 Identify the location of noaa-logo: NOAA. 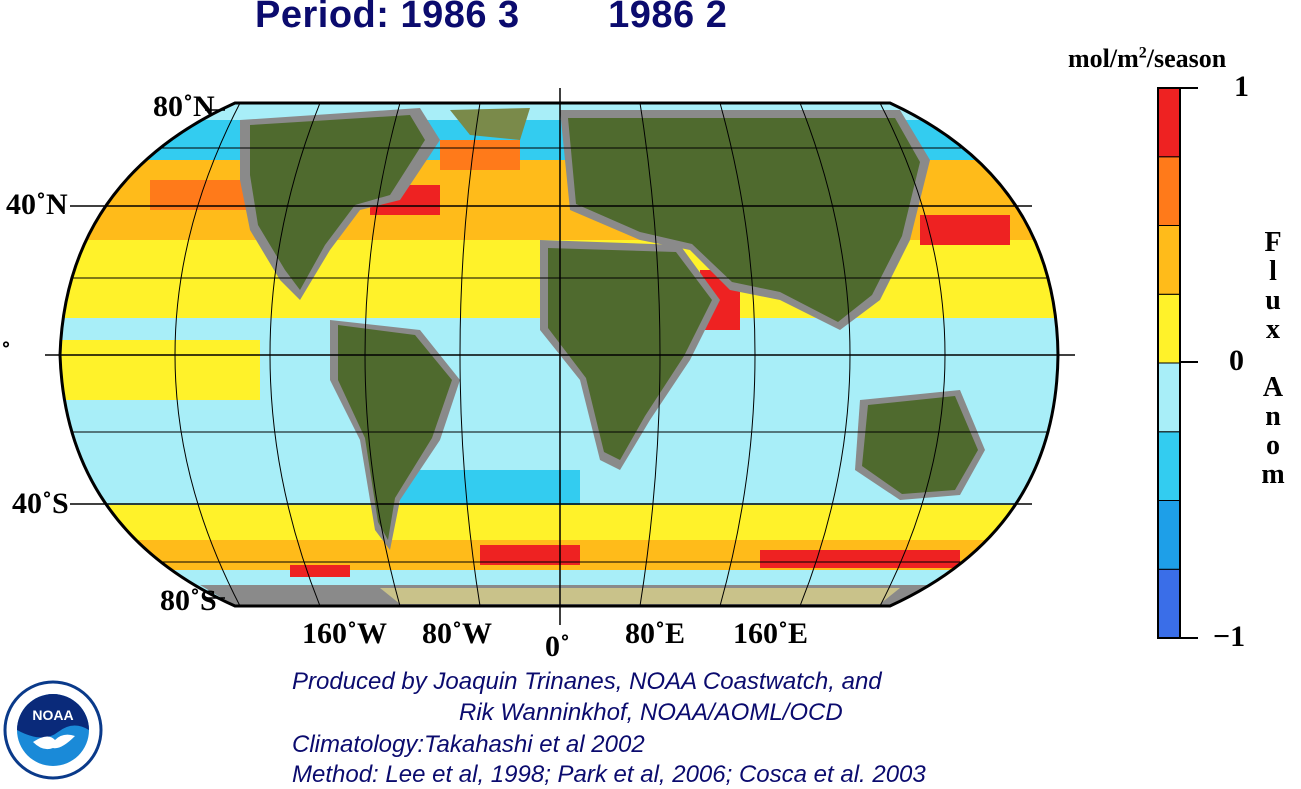
(53, 730).